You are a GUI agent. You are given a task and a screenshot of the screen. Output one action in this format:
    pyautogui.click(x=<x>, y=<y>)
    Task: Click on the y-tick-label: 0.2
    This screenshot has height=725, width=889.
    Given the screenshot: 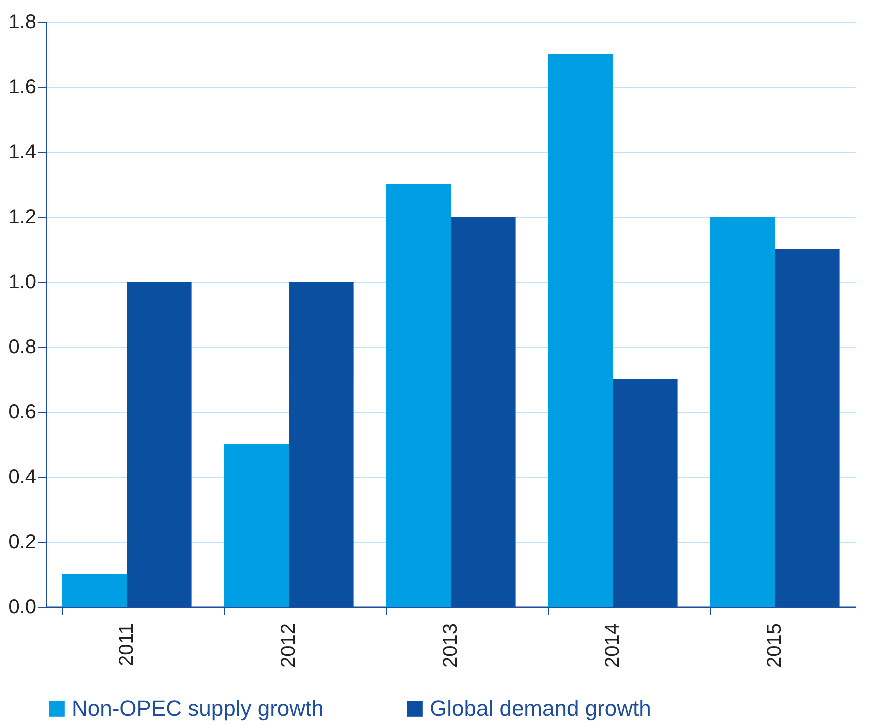 What is the action you would take?
    pyautogui.click(x=22, y=543)
    